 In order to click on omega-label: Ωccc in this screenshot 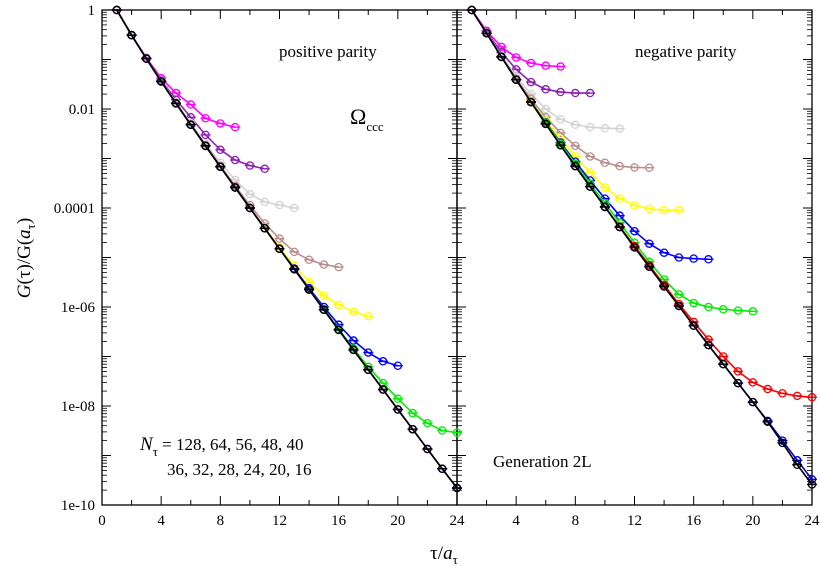, I will do `click(367, 119)`.